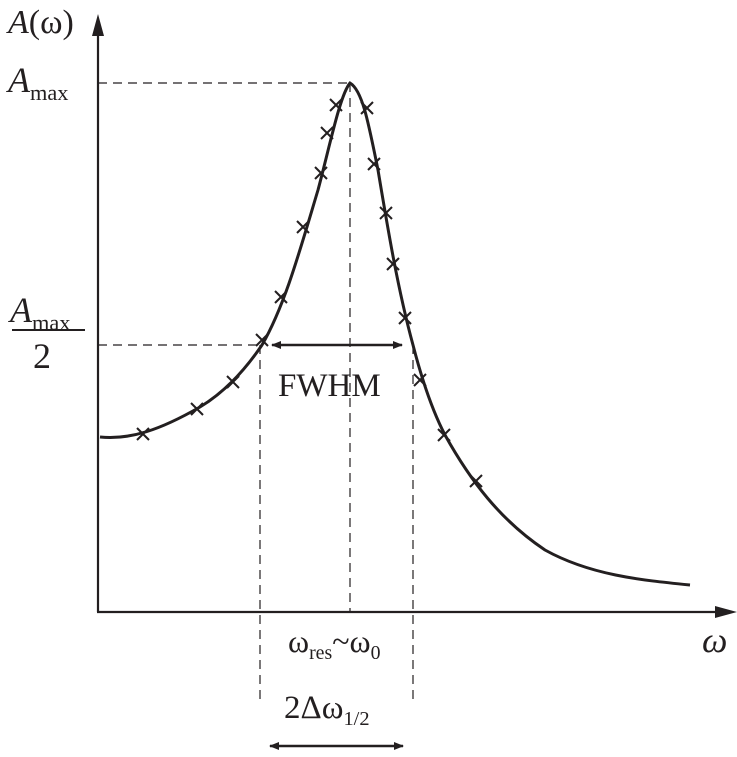  What do you see at coordinates (314, 708) in the screenshot?
I see `width-label-main: 2Δω` at bounding box center [314, 708].